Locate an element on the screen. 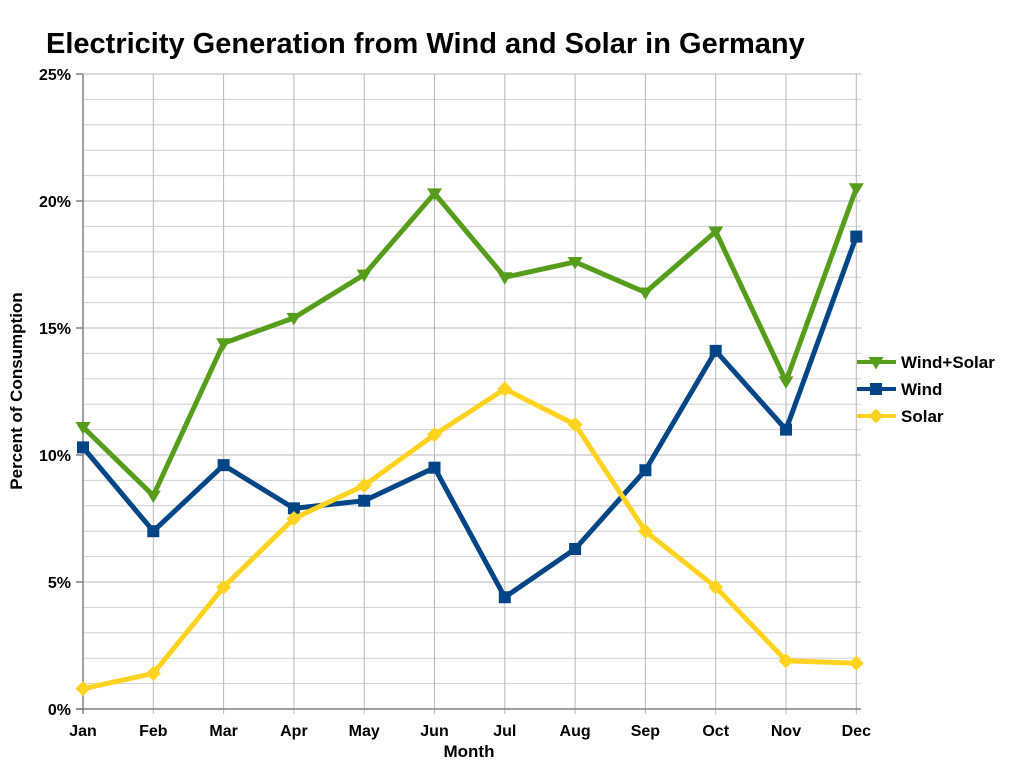 Image resolution: width=1024 pixels, height=768 pixels. point-wind-aug is located at coordinates (575, 548).